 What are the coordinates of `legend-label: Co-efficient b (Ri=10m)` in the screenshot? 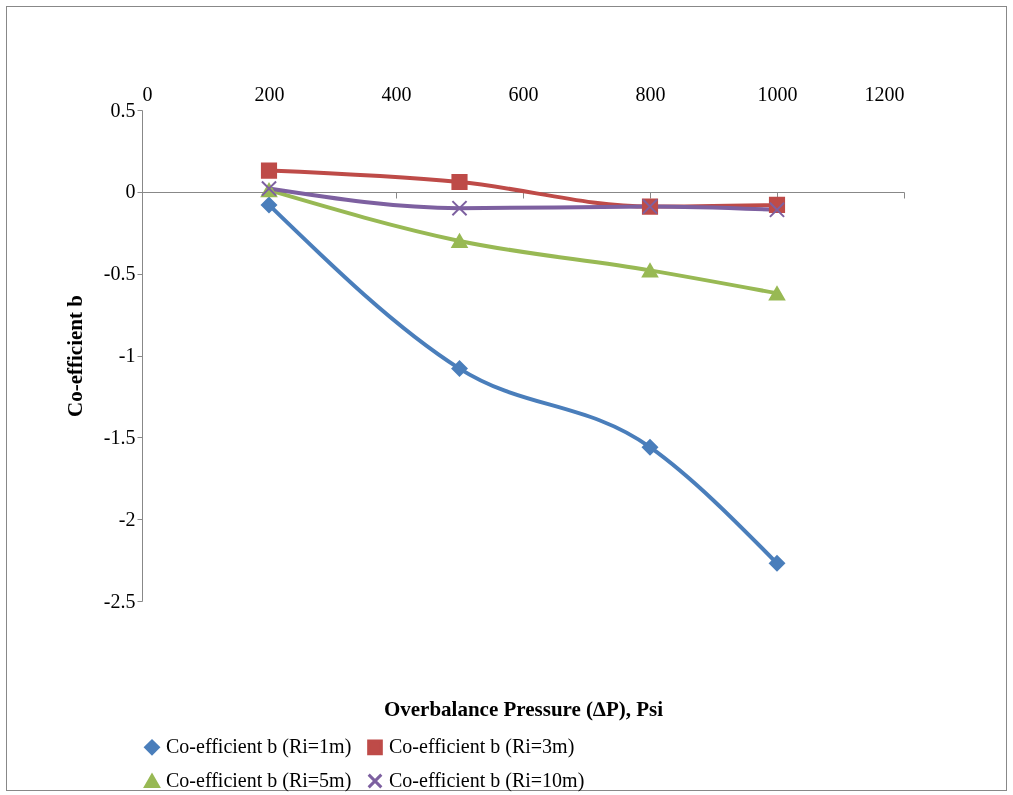 It's located at (487, 780).